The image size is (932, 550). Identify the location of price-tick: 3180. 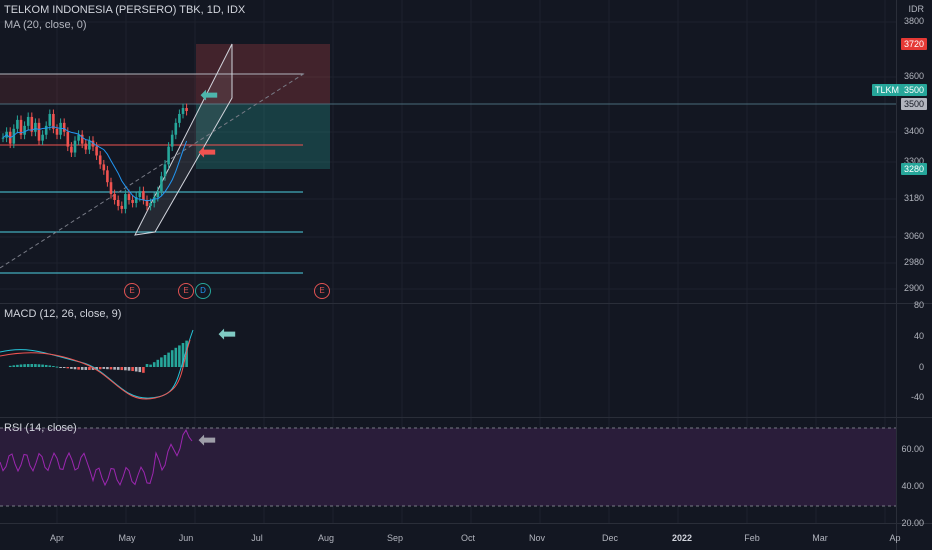
(913, 198).